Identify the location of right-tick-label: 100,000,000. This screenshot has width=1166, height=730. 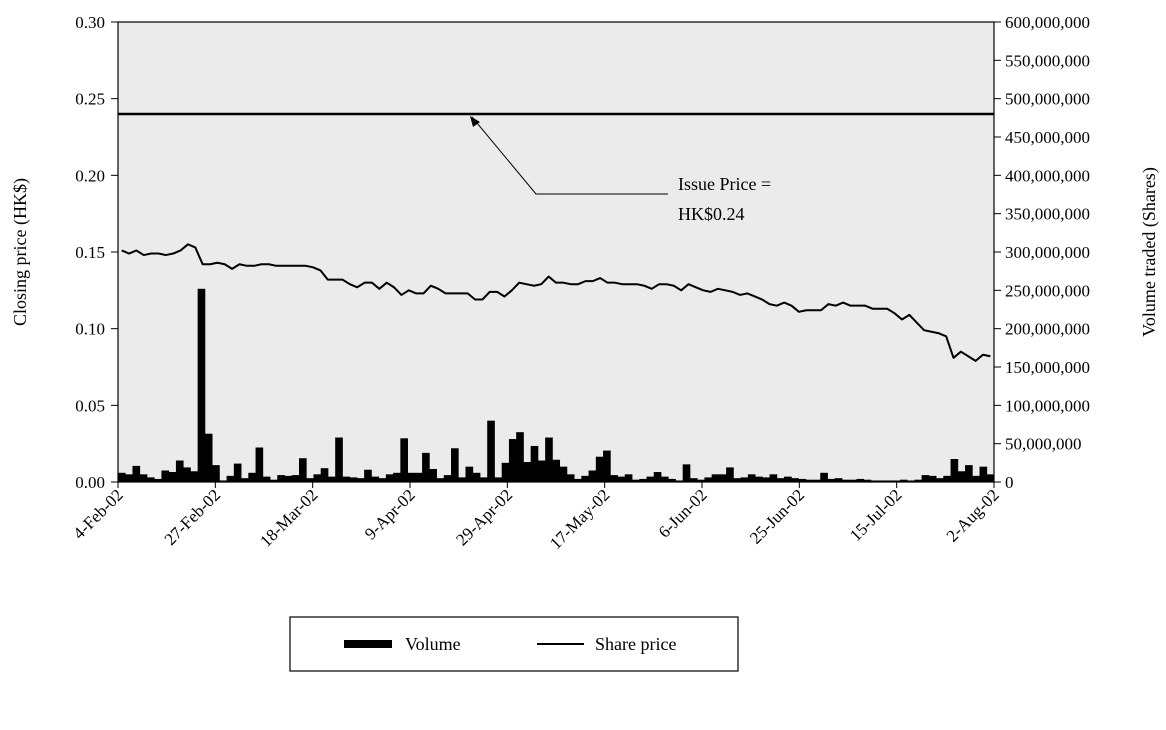
(1047, 405).